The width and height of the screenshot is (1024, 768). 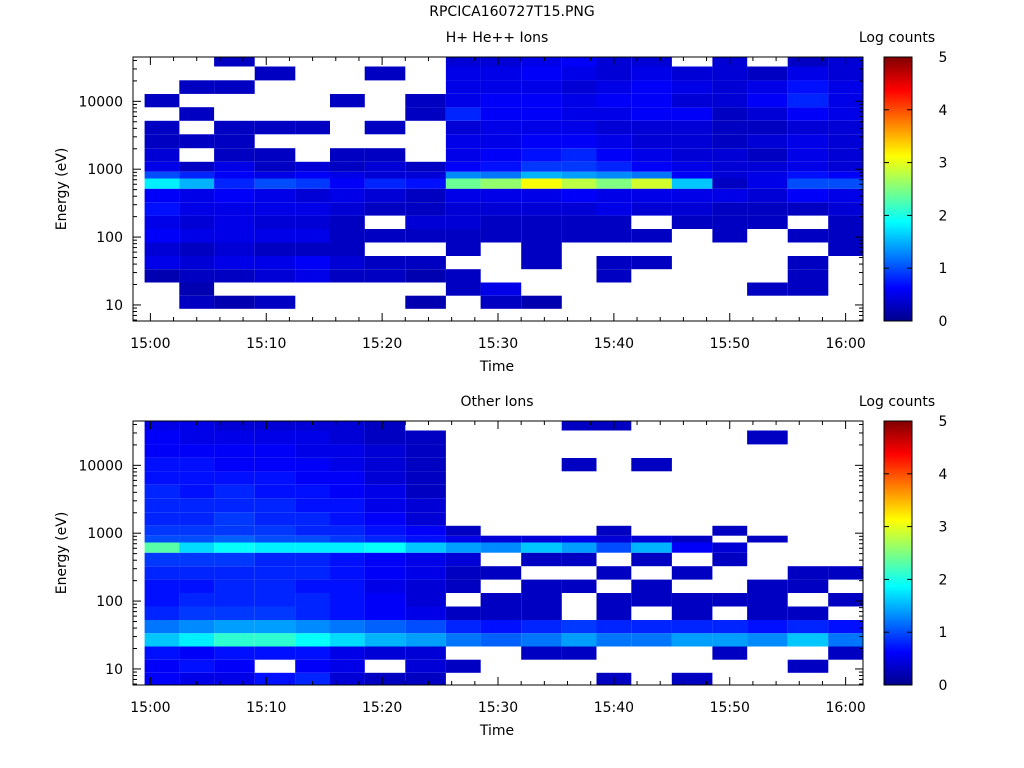 What do you see at coordinates (943, 686) in the screenshot?
I see `colorbar-tick-label: 0` at bounding box center [943, 686].